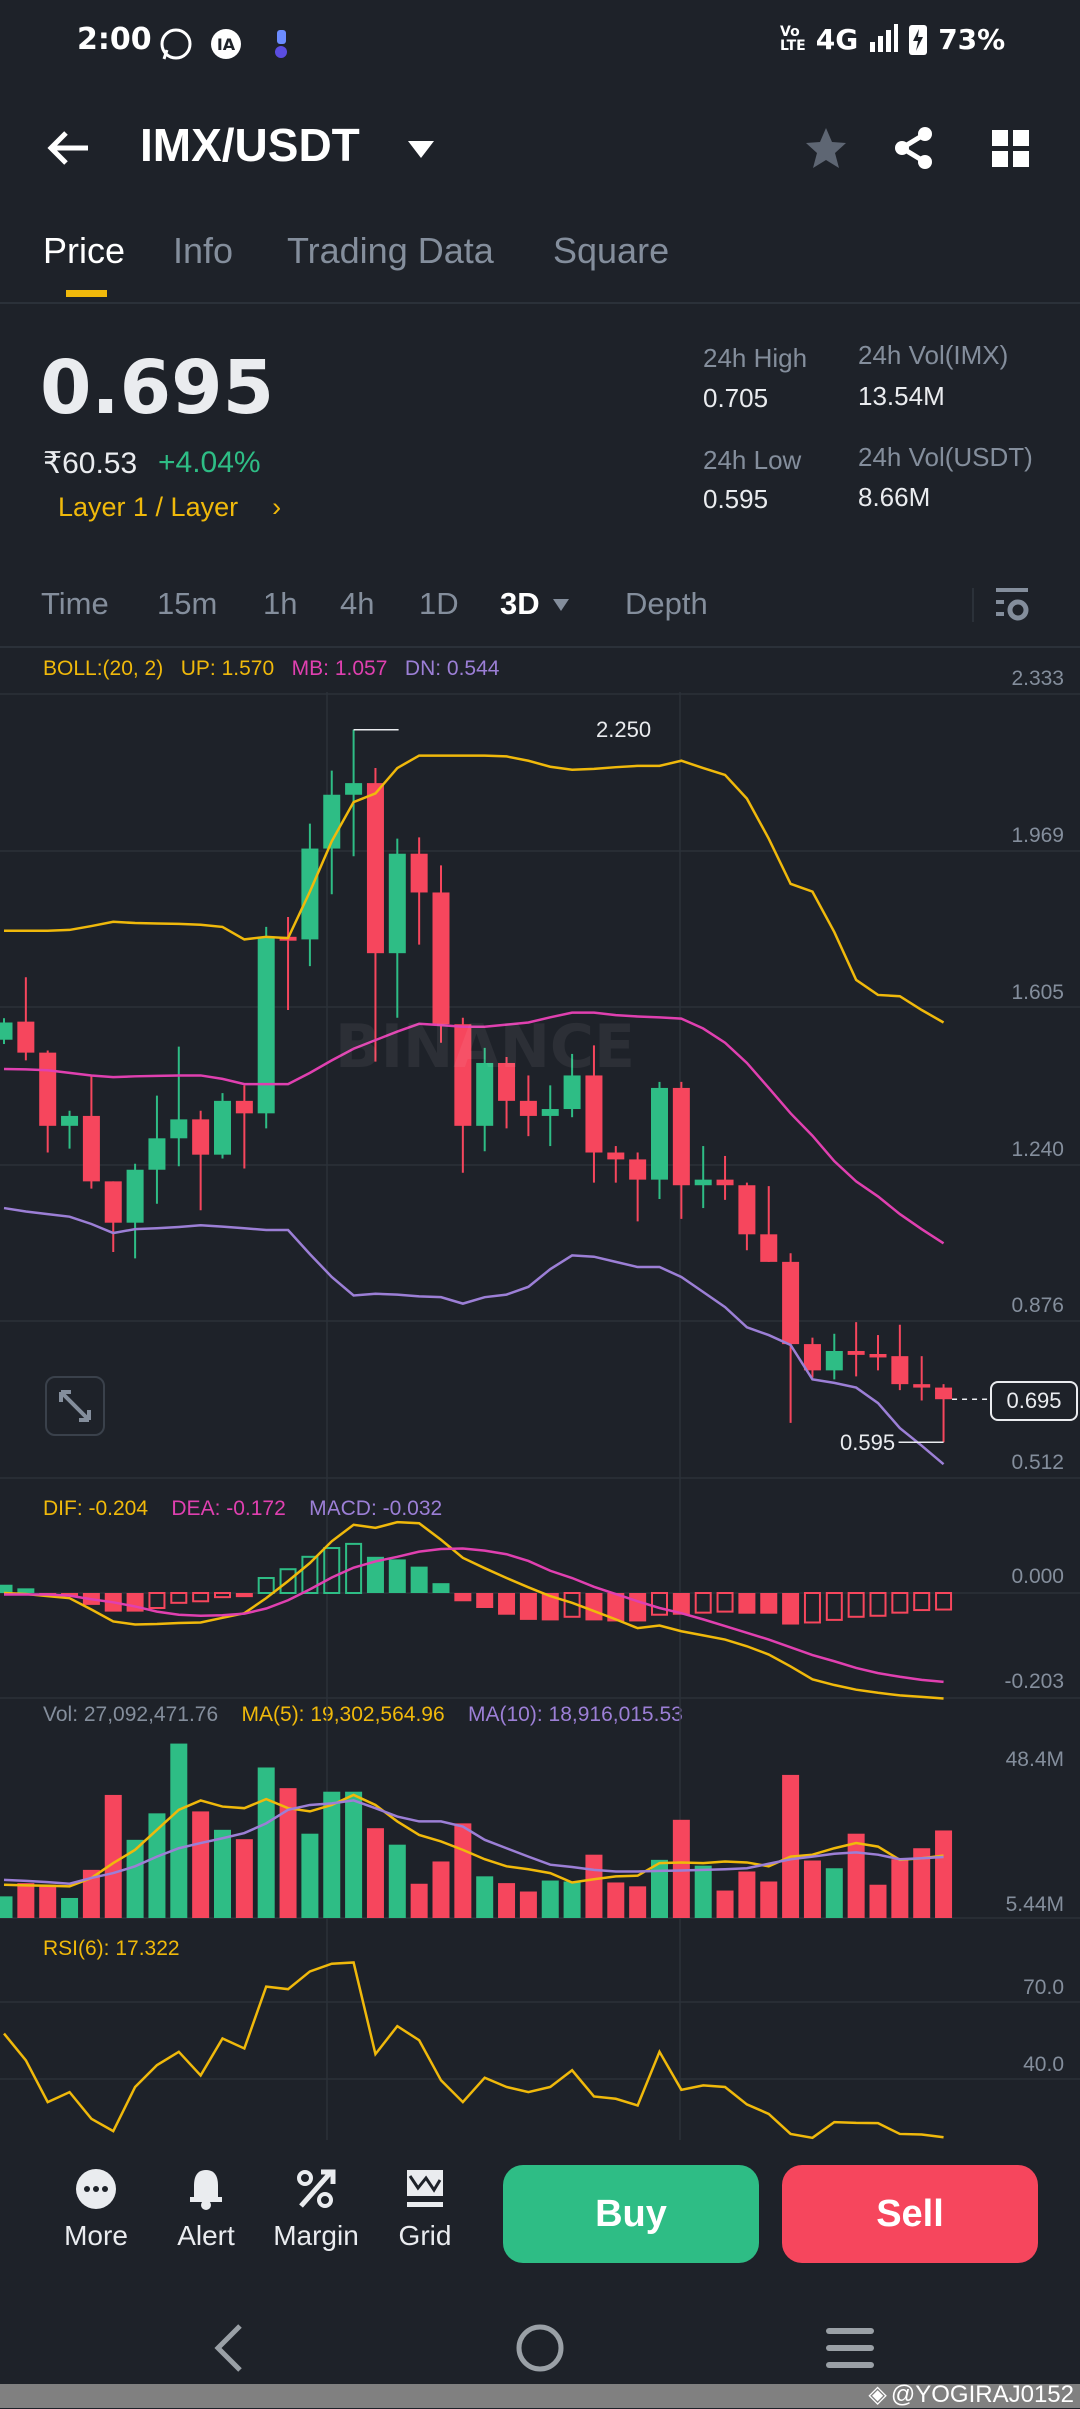  I want to click on rsi-axis-tick: 40.0, so click(1043, 2064).